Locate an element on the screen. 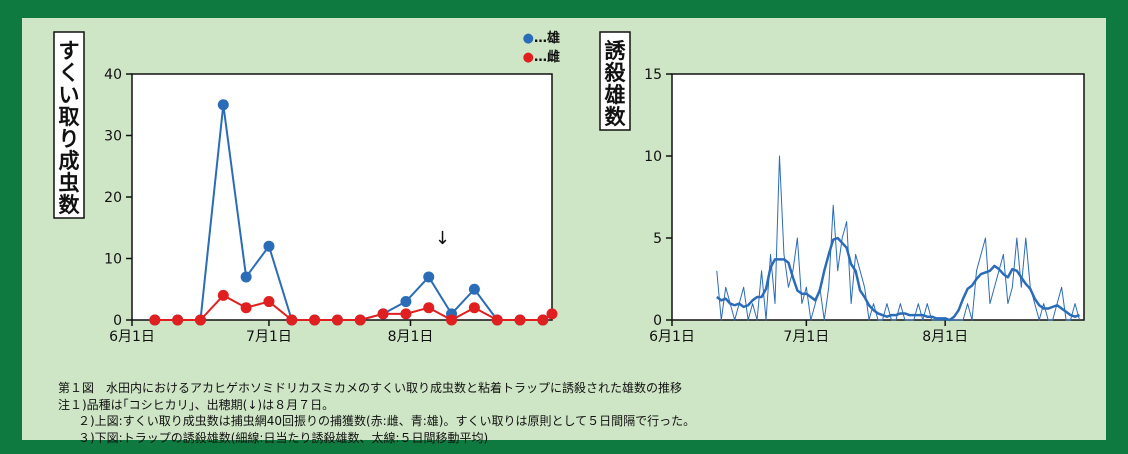 The image size is (1128, 454). y-tick-label: 20 is located at coordinates (113, 198).